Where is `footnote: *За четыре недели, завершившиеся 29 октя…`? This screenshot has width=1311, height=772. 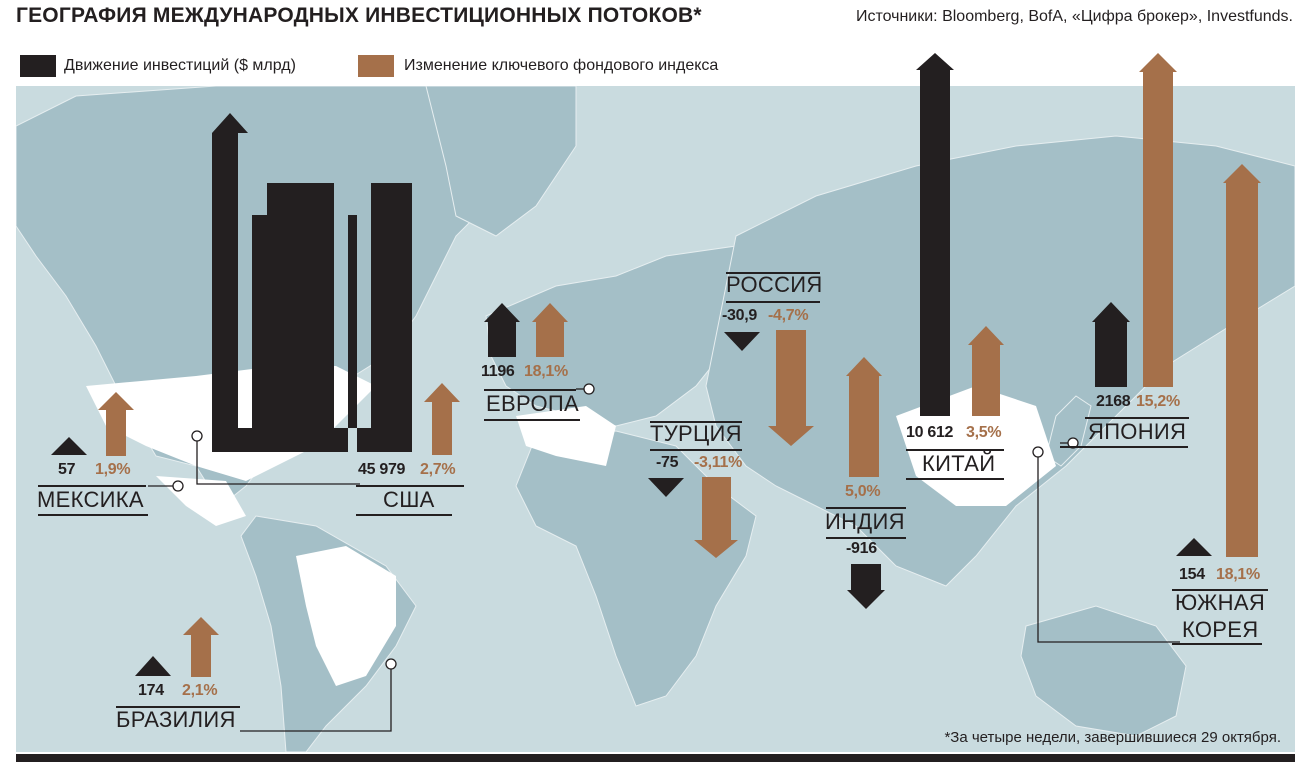
footnote: *За четыре недели, завершившиеся 29 октя… is located at coordinates (1112, 737).